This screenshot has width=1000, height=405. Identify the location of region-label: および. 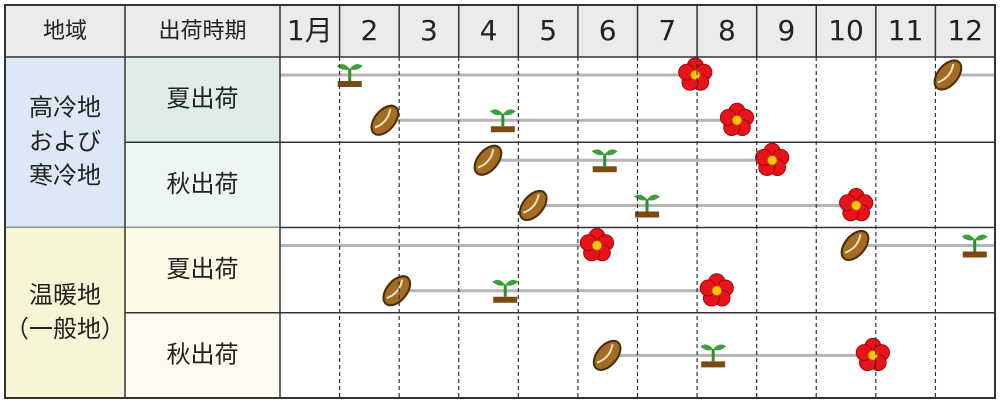
(65, 141).